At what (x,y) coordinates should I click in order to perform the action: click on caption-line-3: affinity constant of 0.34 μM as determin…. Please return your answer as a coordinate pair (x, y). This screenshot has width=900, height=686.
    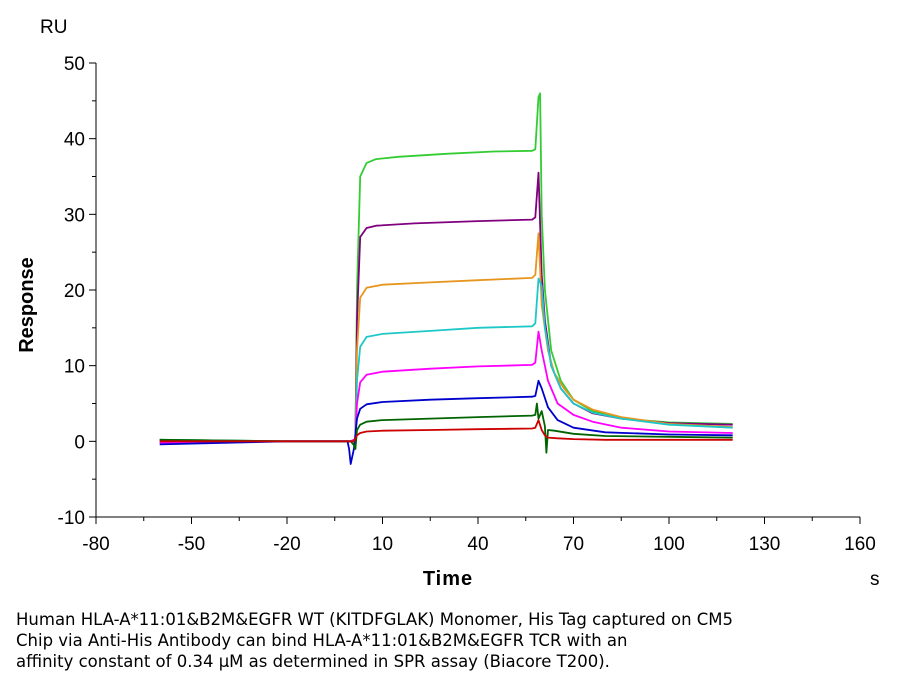
    Looking at the image, I should click on (313, 661).